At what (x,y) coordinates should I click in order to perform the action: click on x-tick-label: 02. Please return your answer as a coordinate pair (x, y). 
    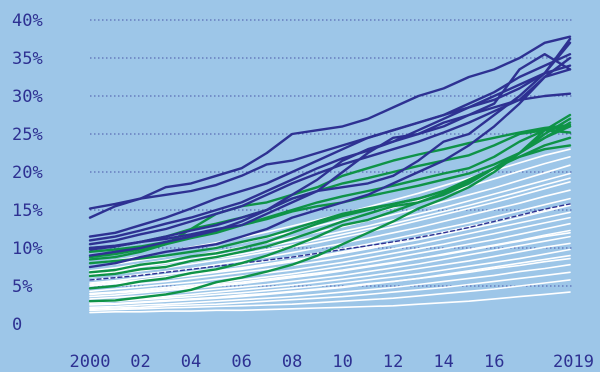
    Looking at the image, I should click on (140, 362).